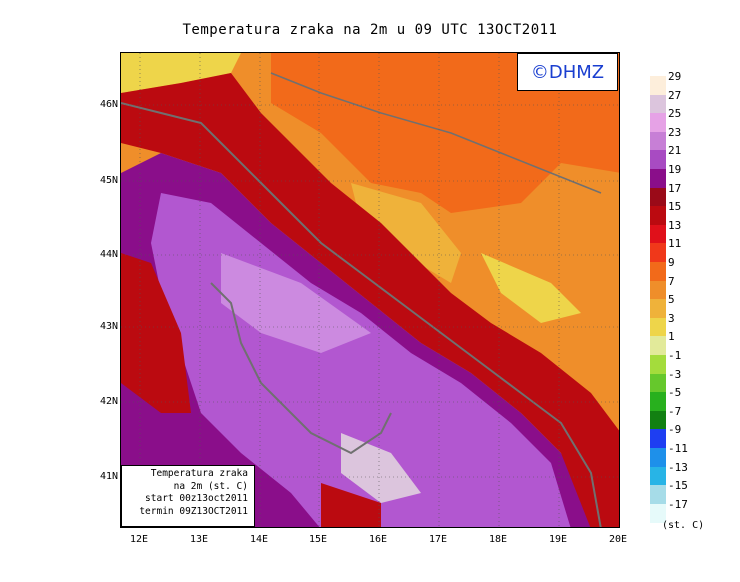  What do you see at coordinates (296, 303) in the screenshot?
I see `sea-pale-zone` at bounding box center [296, 303].